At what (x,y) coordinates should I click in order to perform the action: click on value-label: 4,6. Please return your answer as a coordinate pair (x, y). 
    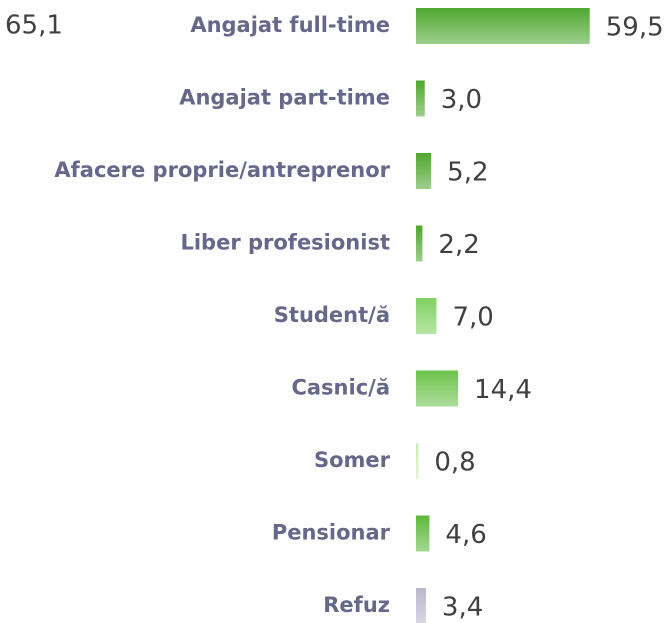
    Looking at the image, I should click on (465, 535).